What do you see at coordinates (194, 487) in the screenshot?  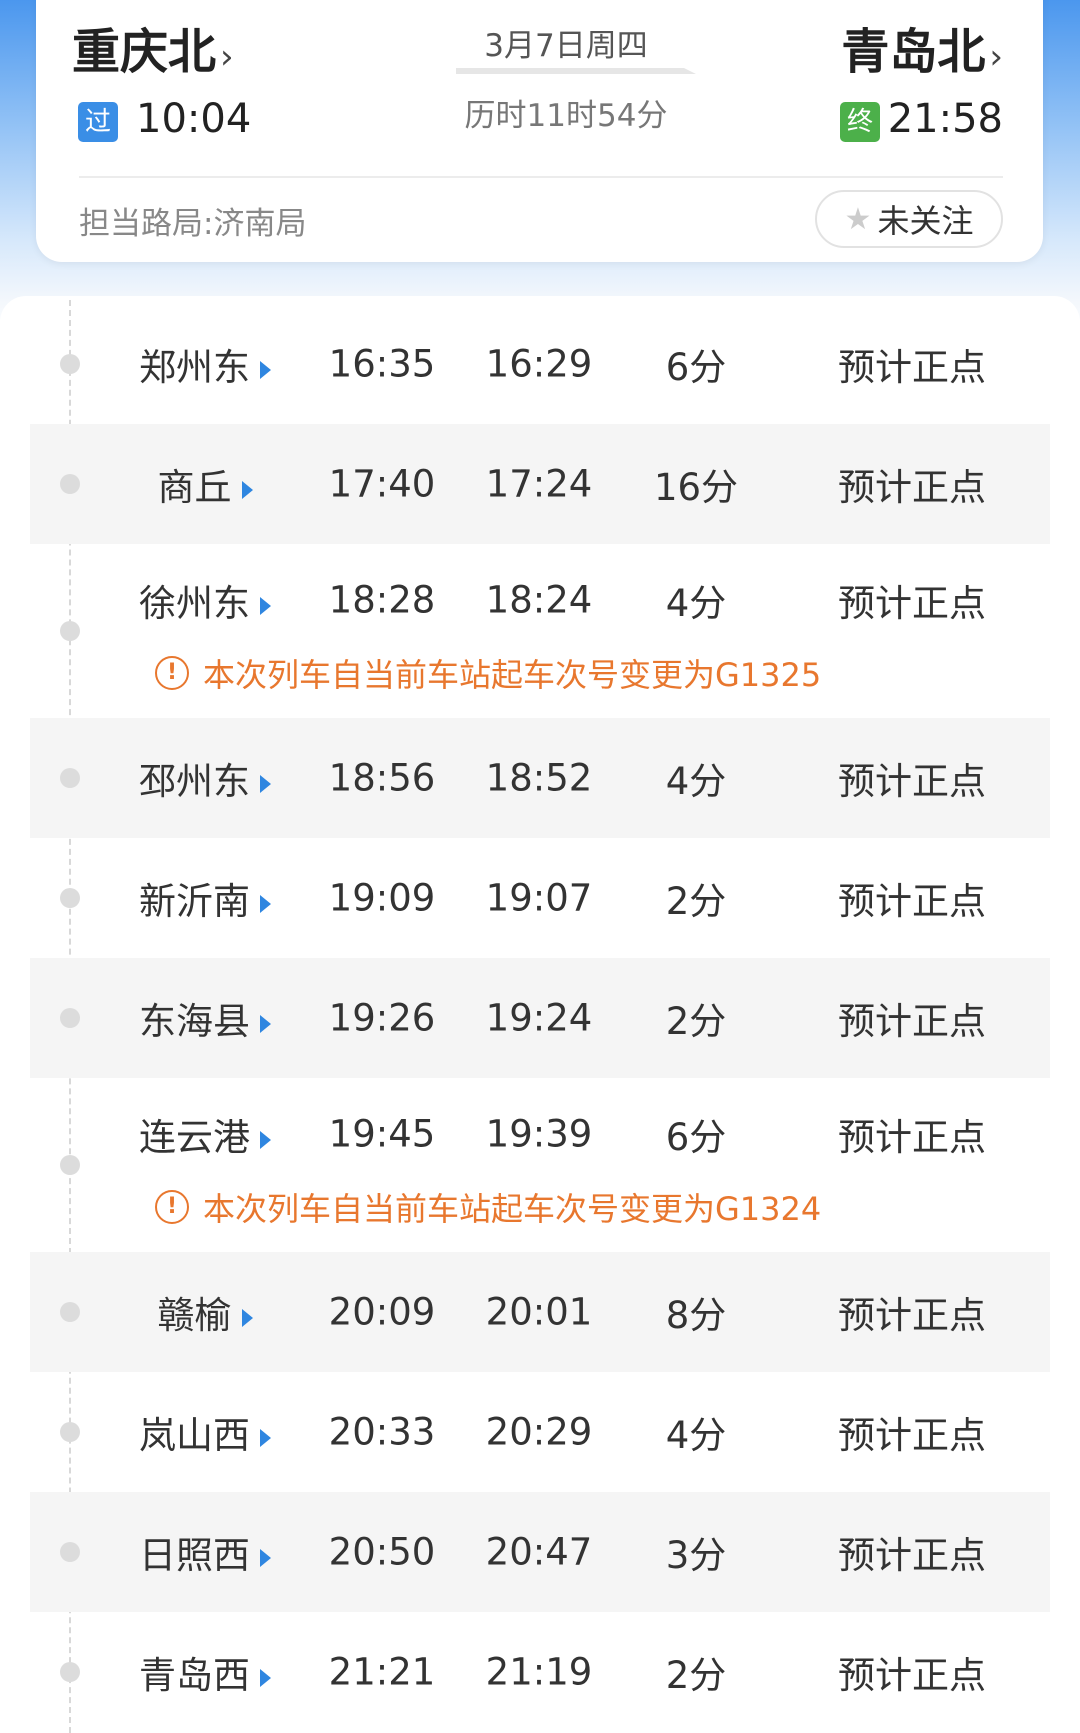 I see `station-name: 商丘` at bounding box center [194, 487].